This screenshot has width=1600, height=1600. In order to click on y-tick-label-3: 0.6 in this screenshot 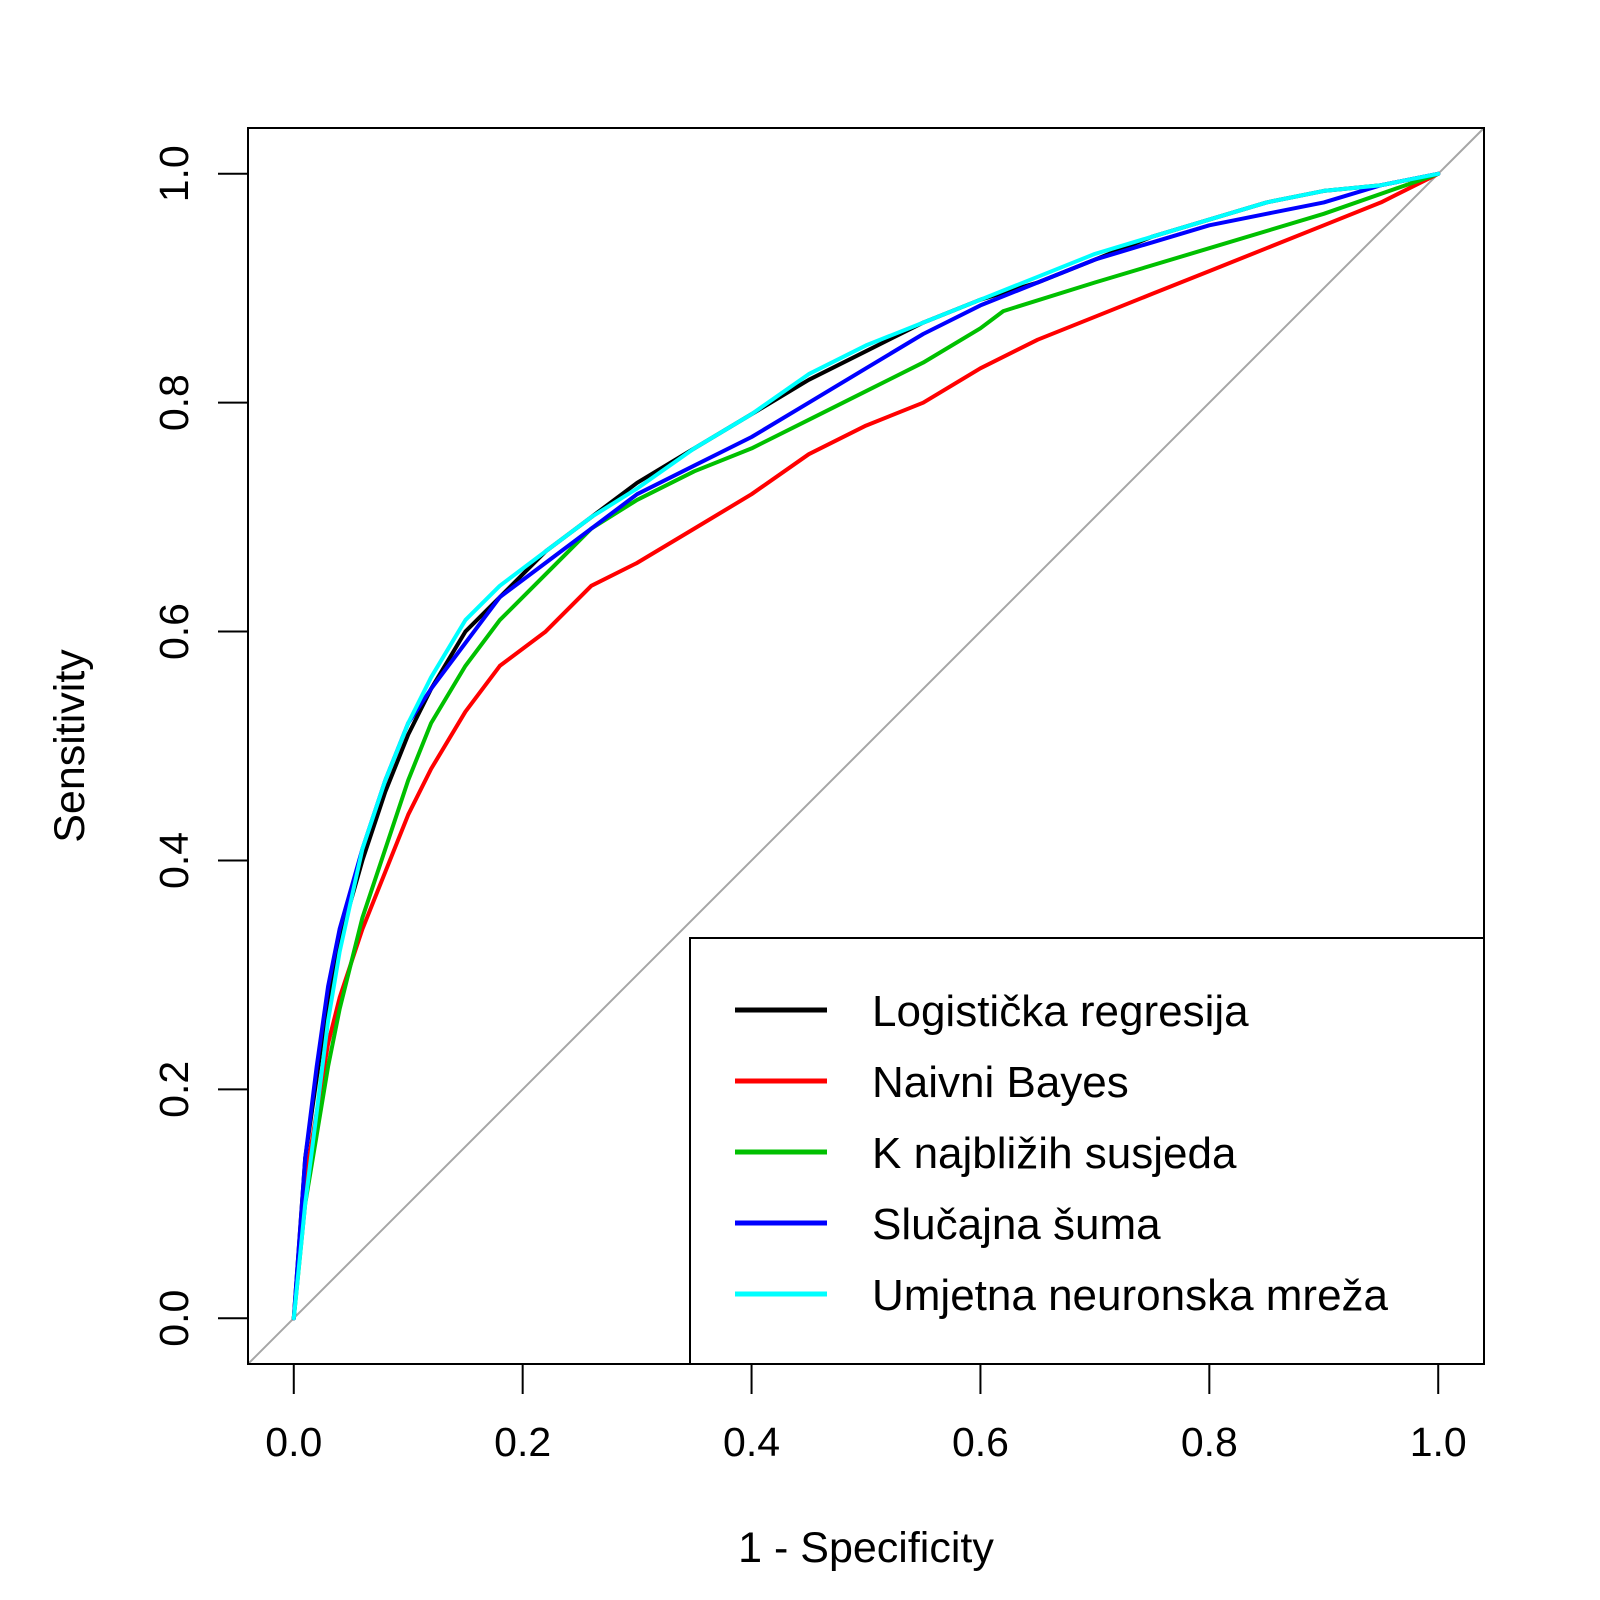, I will do `click(174, 631)`.